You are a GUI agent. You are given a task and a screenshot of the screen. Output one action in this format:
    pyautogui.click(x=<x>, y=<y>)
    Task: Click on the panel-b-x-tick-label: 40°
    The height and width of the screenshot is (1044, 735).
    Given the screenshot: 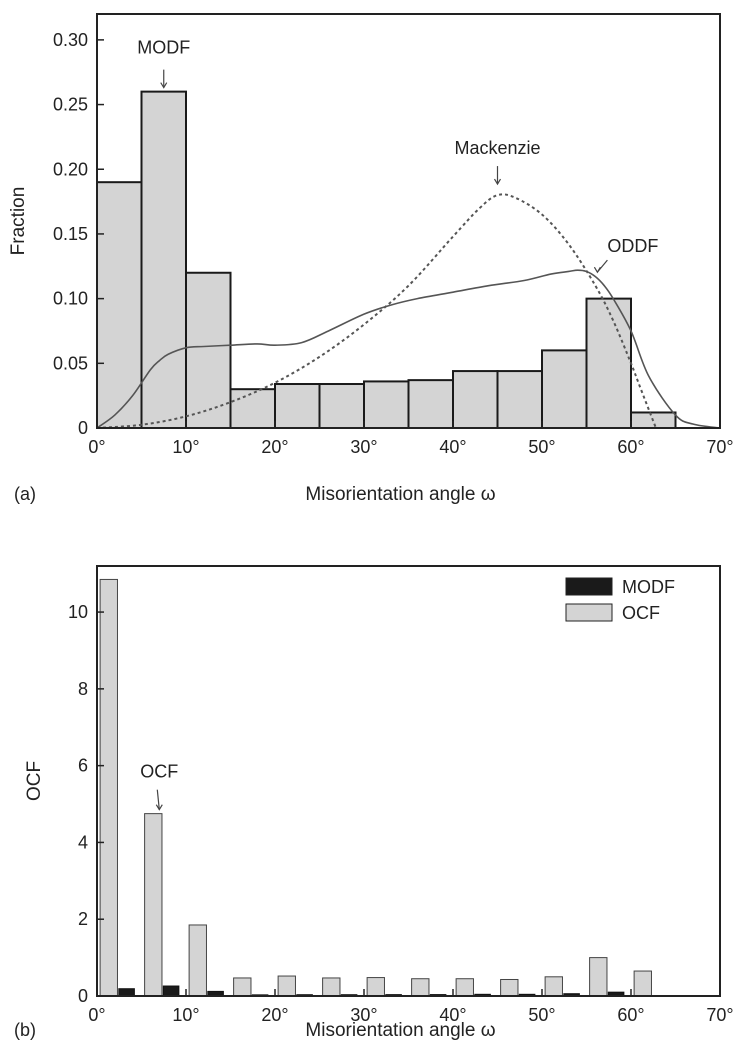 What is the action you would take?
    pyautogui.click(x=452, y=1015)
    